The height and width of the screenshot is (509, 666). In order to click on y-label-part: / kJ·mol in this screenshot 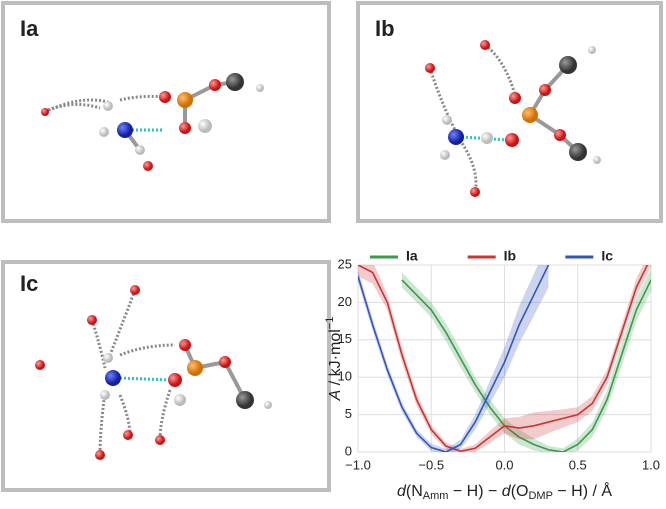, I will do `click(335, 359)`.